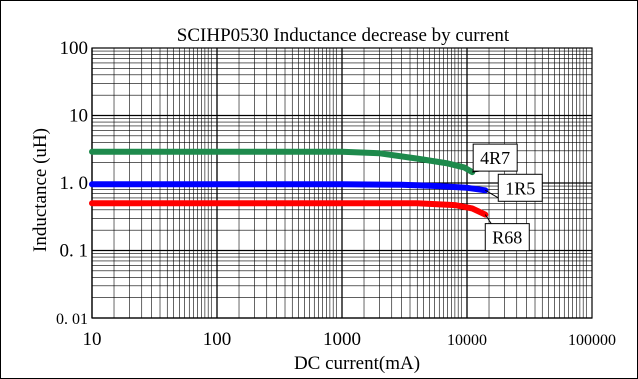  Describe the element at coordinates (282, 162) in the screenshot. I see `series-line-4r7` at that location.